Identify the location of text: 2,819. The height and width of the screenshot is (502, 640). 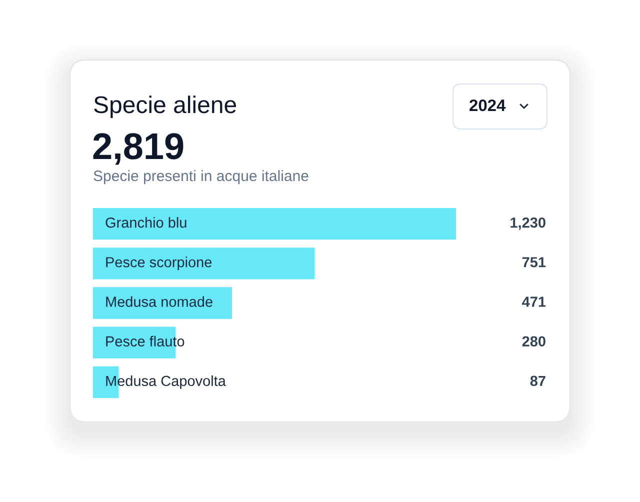
(138, 149).